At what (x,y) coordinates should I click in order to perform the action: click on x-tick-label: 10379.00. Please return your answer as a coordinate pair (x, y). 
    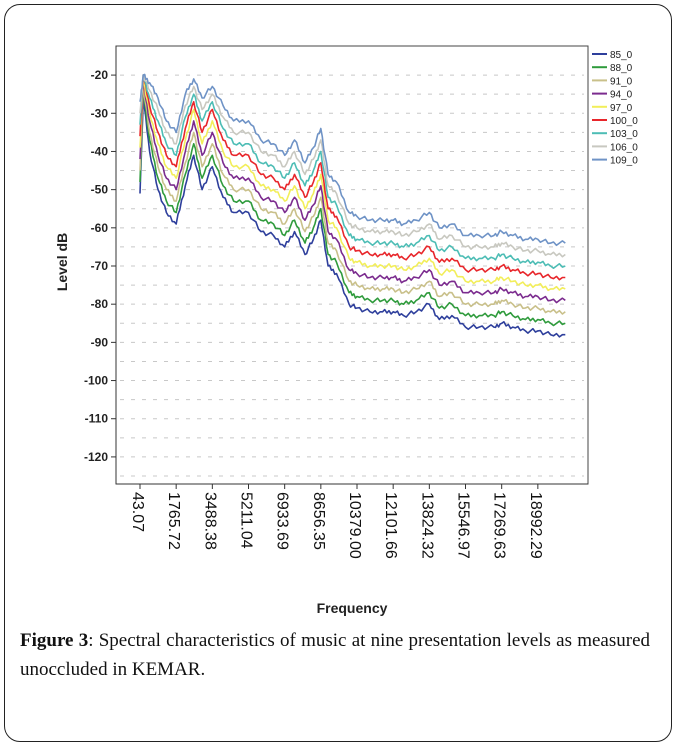
    Looking at the image, I should click on (354, 525).